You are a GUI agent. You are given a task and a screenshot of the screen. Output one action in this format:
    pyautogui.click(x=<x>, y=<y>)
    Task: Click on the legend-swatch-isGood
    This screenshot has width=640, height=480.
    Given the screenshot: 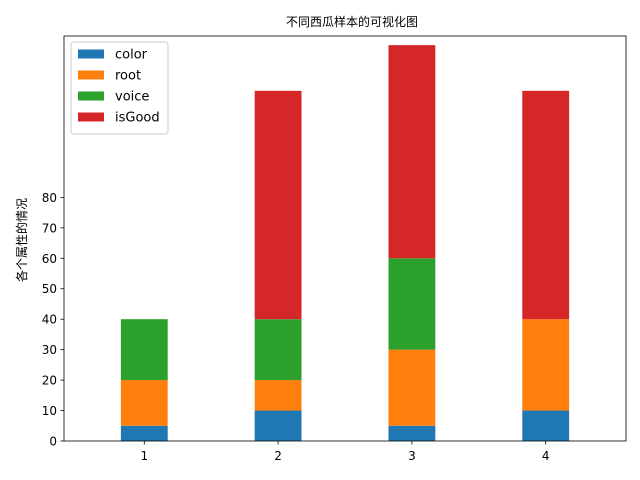 What is the action you would take?
    pyautogui.click(x=91, y=117)
    